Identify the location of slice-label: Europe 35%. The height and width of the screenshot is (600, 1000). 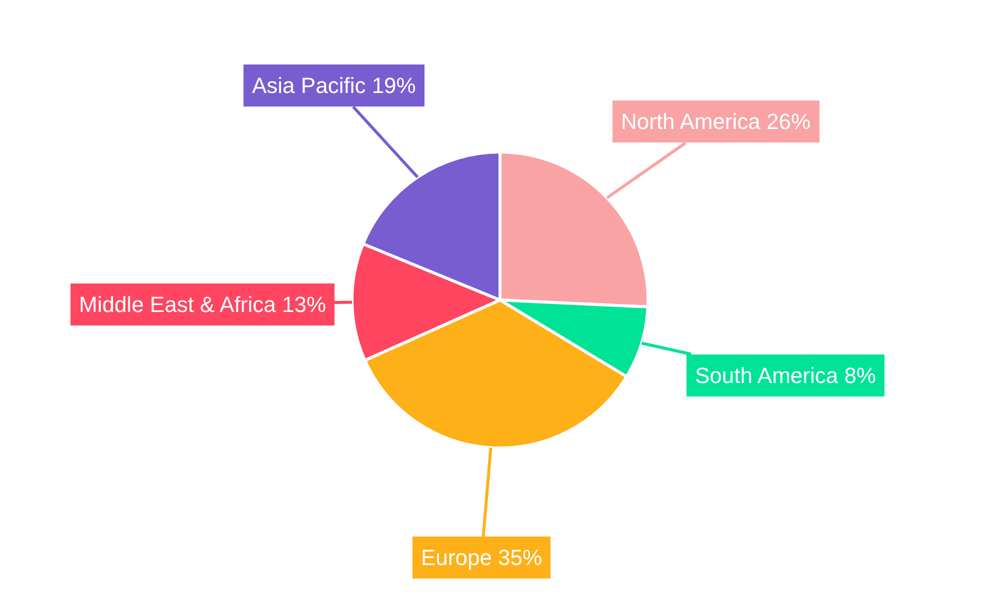
(481, 557).